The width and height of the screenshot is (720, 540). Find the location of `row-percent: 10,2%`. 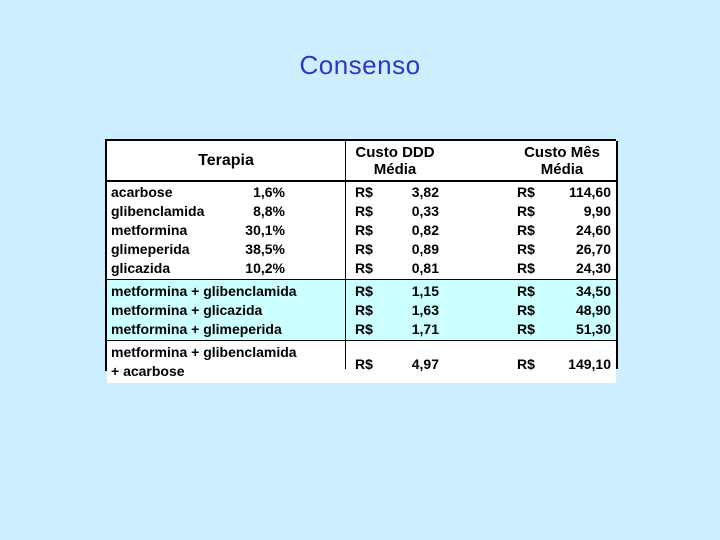

row-percent: 10,2% is located at coordinates (265, 268).